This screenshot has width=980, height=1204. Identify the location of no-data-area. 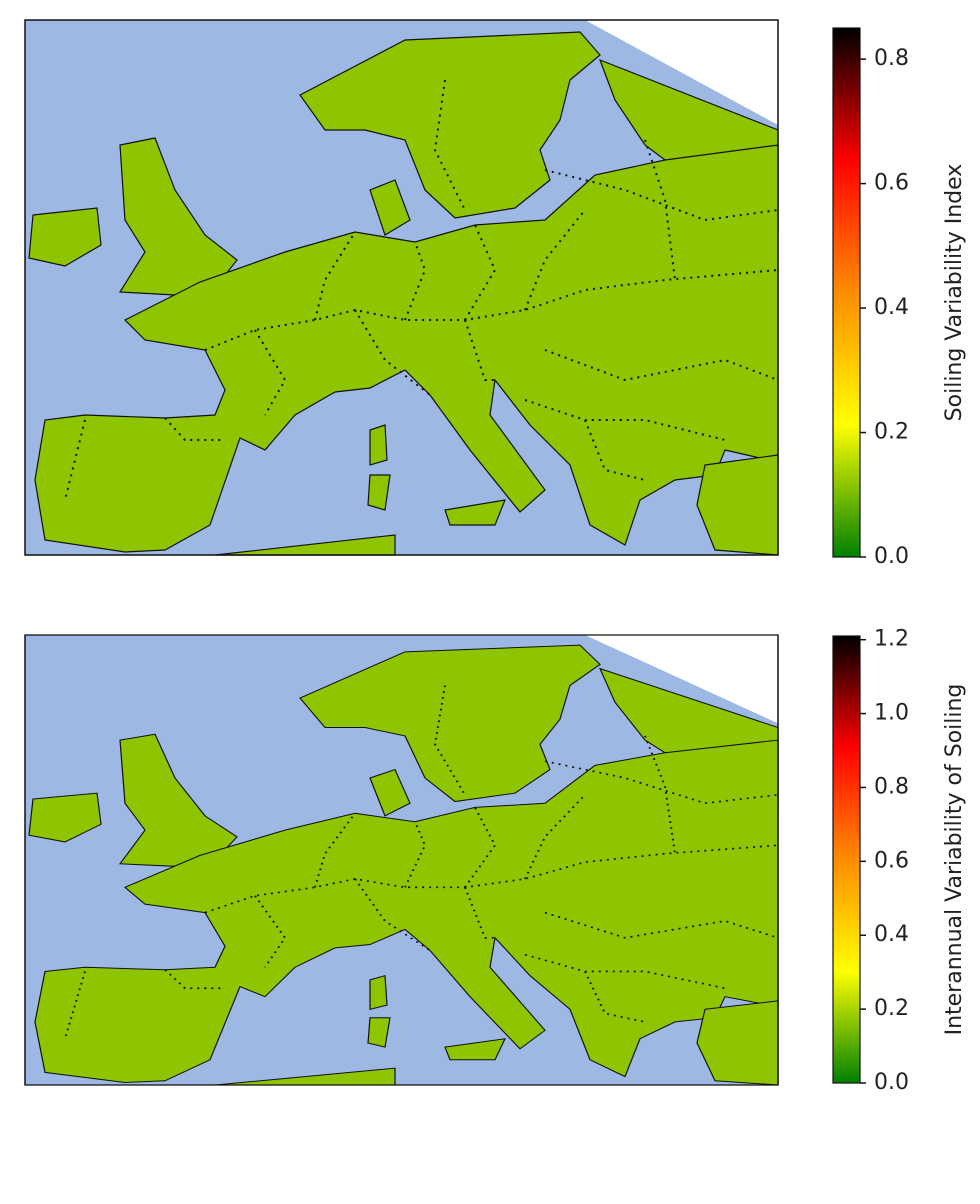
(681, 72).